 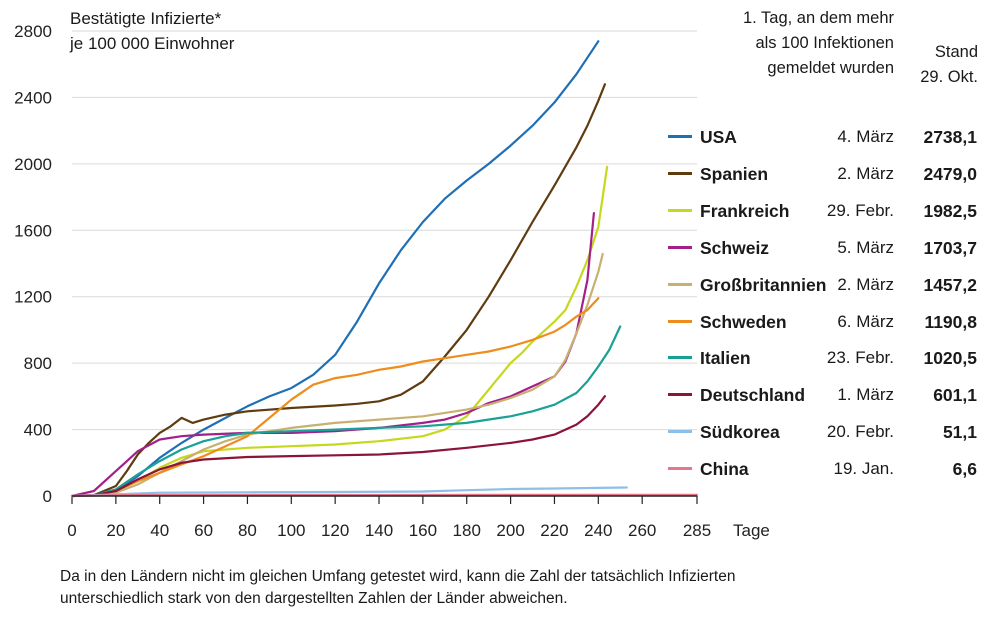 What do you see at coordinates (865, 395) in the screenshot?
I see `legend-first-day: 1. März` at bounding box center [865, 395].